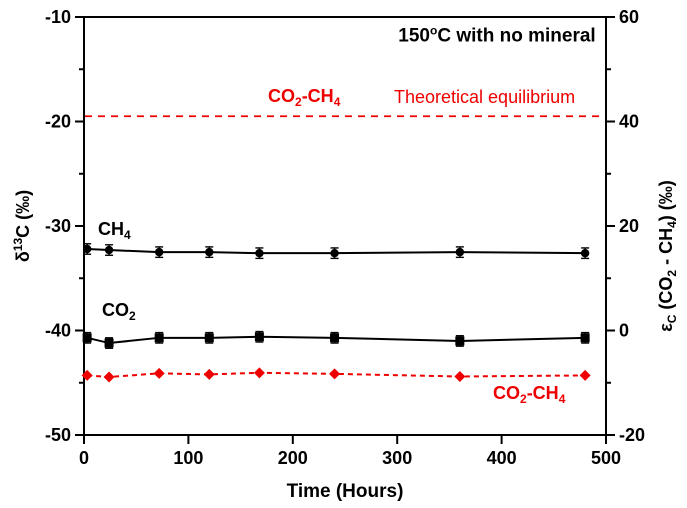 This screenshot has width=687, height=508. I want to click on pair-series-label: CO2-CH4, so click(529, 394).